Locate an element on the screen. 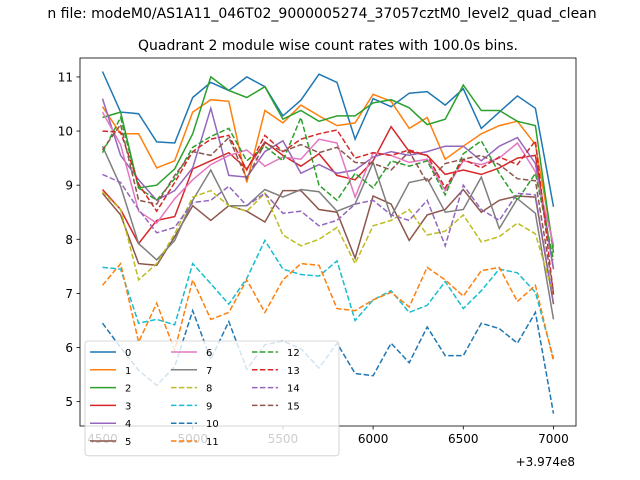 The height and width of the screenshot is (480, 640). legend-label-14: 14 is located at coordinates (293, 389).